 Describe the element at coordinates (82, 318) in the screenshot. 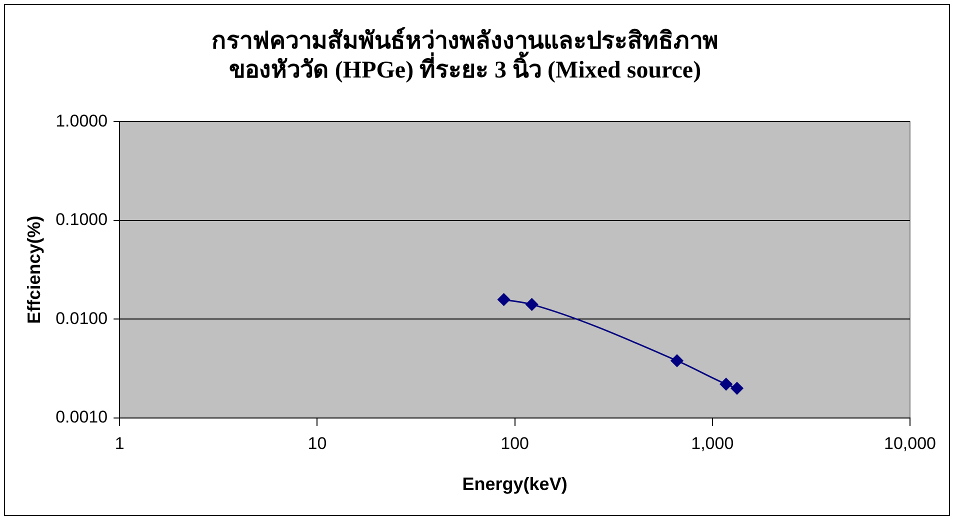

I see `y-tick-label: 0.0100` at that location.